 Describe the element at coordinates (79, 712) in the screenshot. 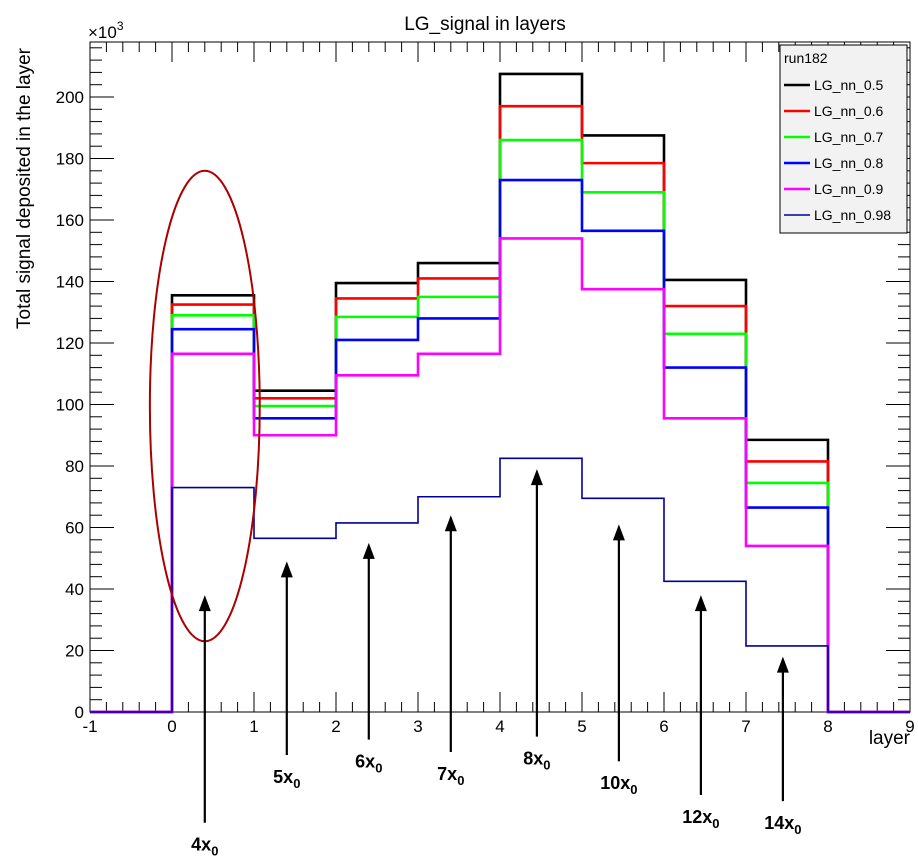

I see `y-tick-label: 0` at that location.